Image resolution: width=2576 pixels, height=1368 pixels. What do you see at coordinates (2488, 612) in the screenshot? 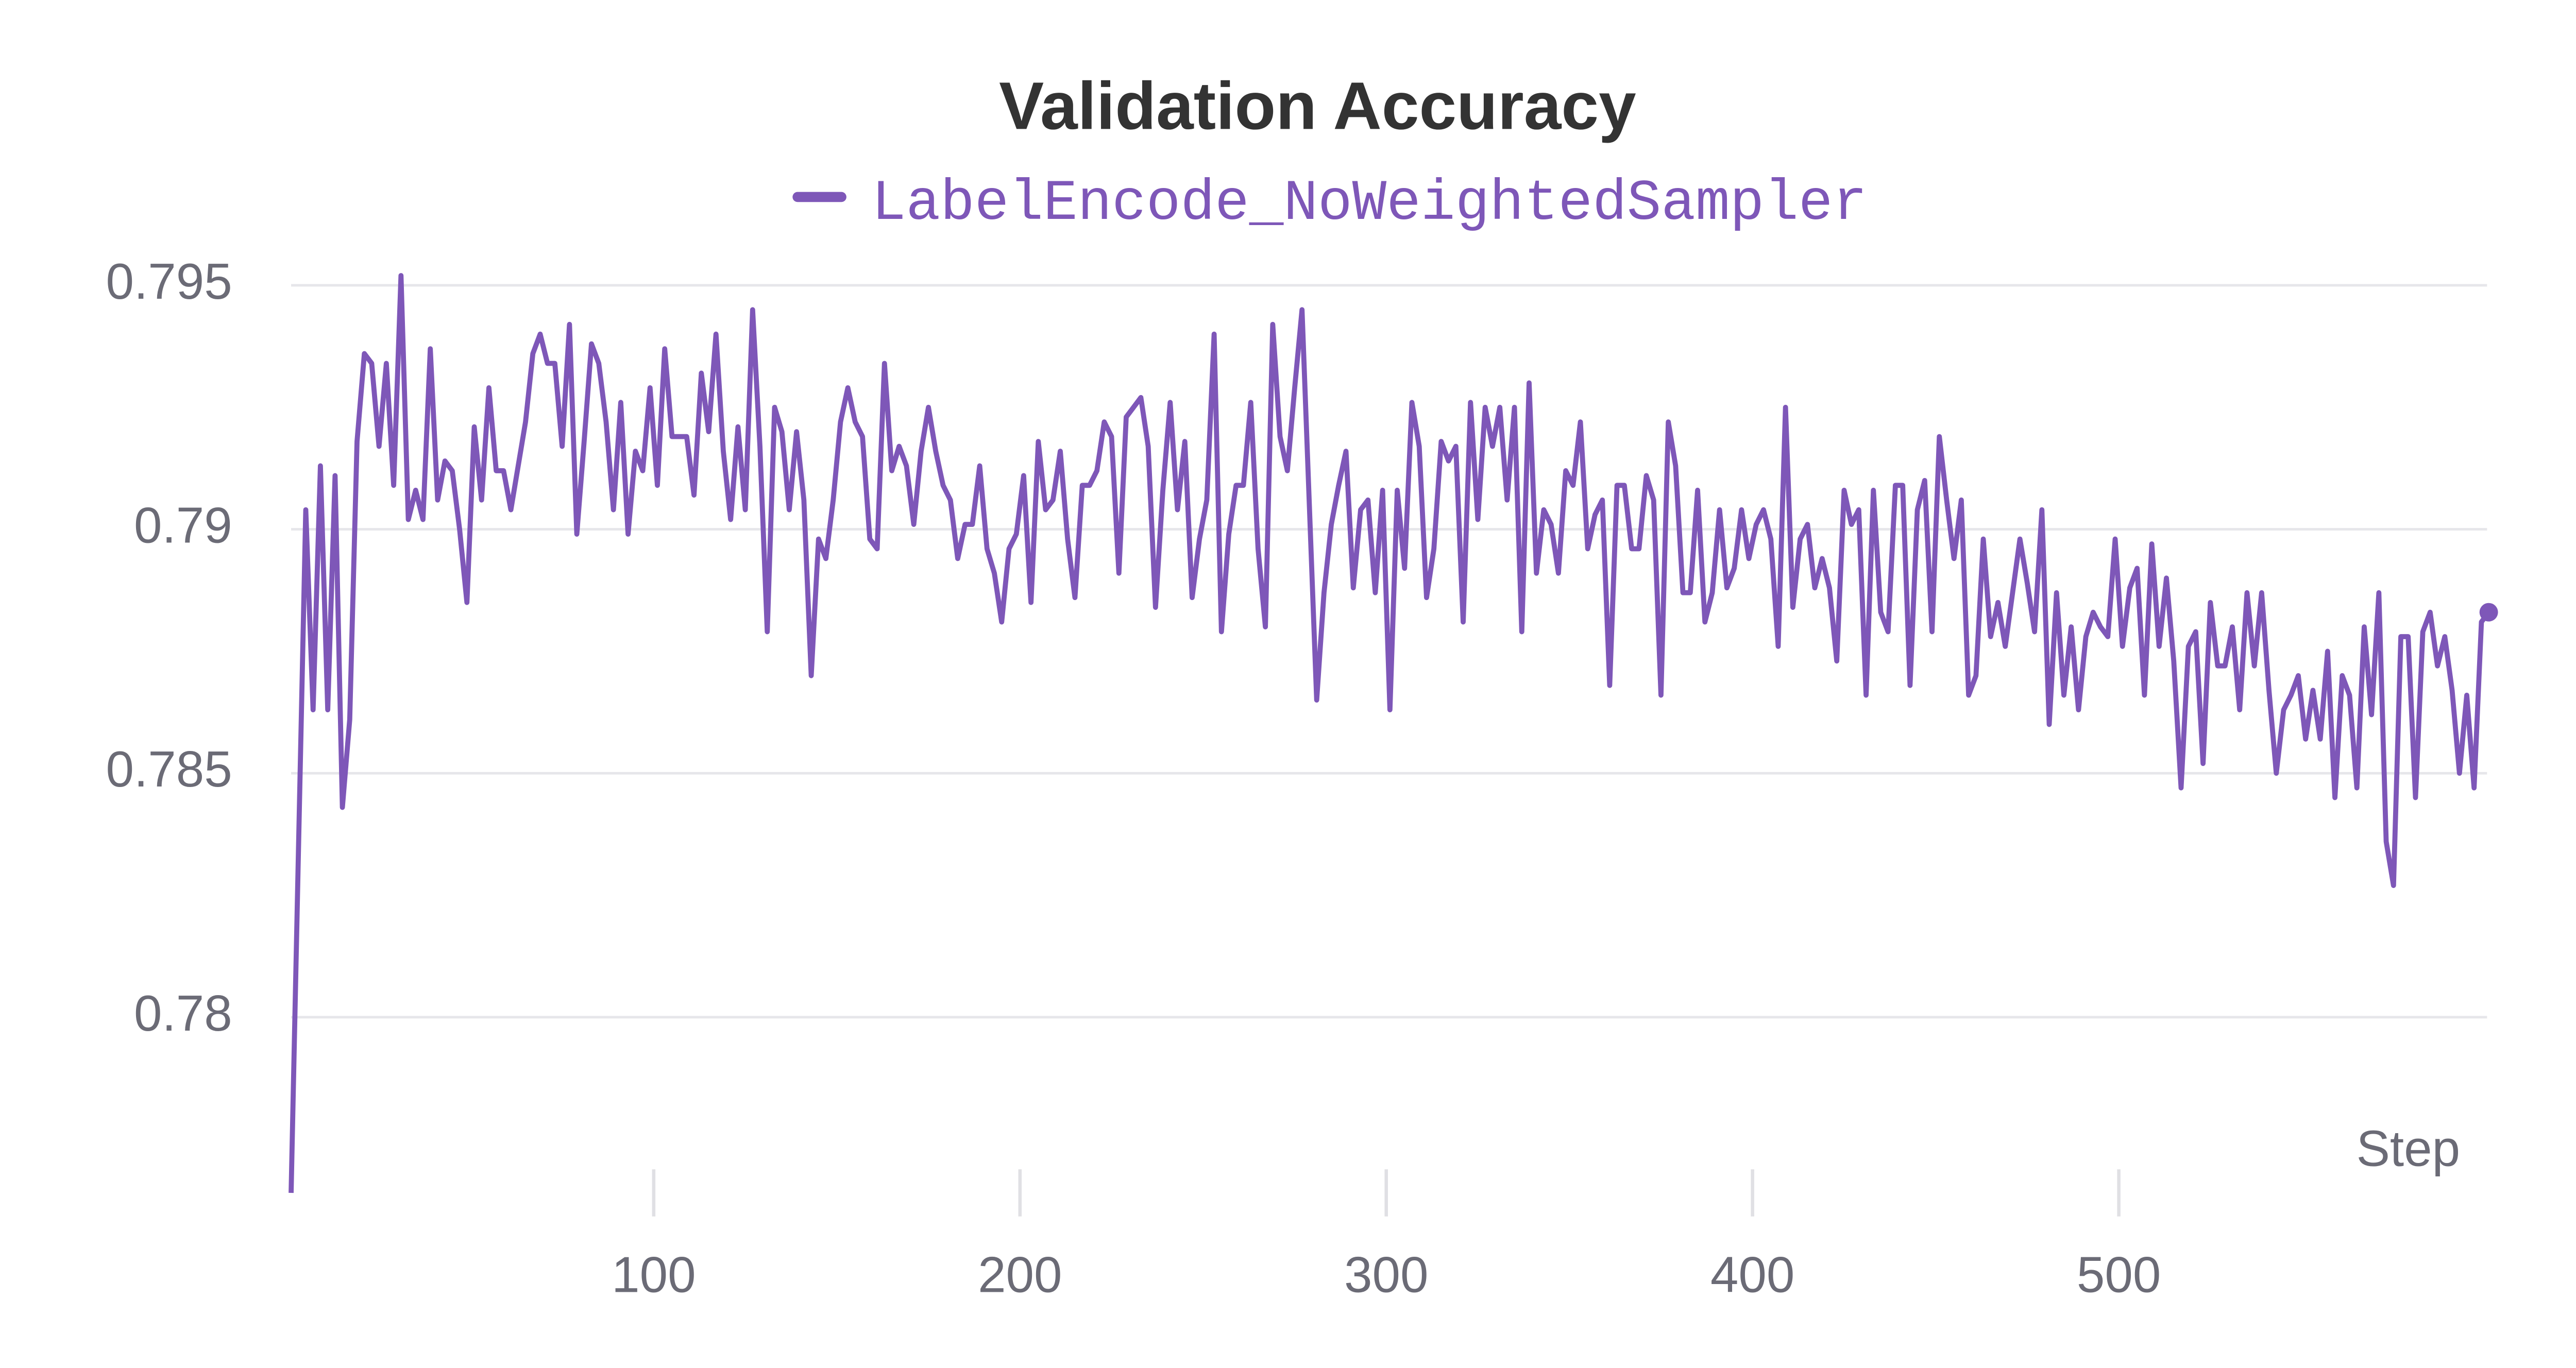
I see `end-point` at bounding box center [2488, 612].